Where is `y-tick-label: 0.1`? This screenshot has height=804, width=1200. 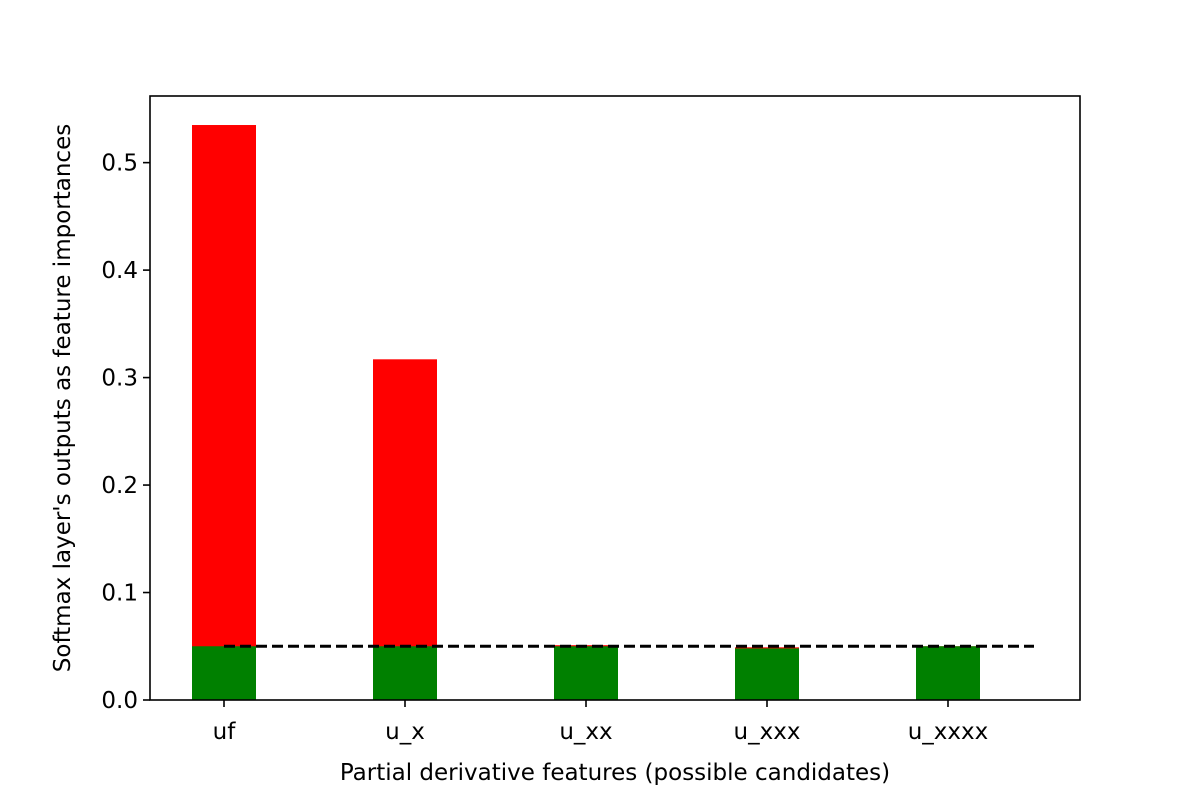 y-tick-label: 0.1 is located at coordinates (119, 594).